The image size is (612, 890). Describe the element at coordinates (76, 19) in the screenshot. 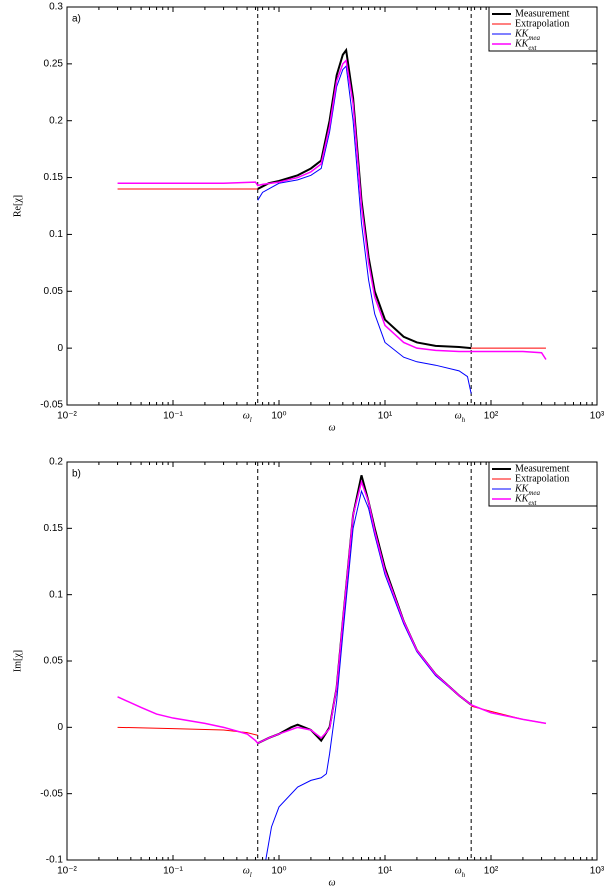

I see `panel-label: a)` at that location.